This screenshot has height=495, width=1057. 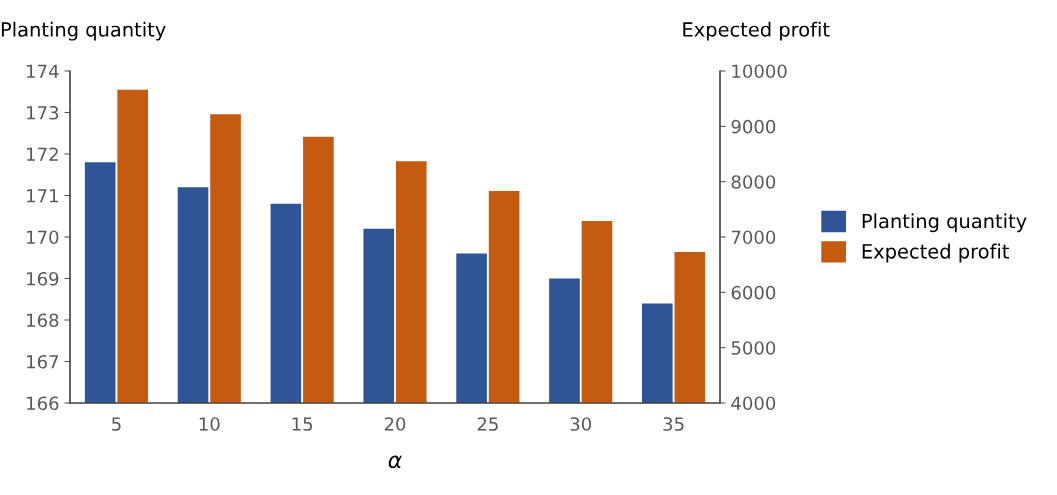 What do you see at coordinates (43, 112) in the screenshot?
I see `y-tick-label: 173` at bounding box center [43, 112].